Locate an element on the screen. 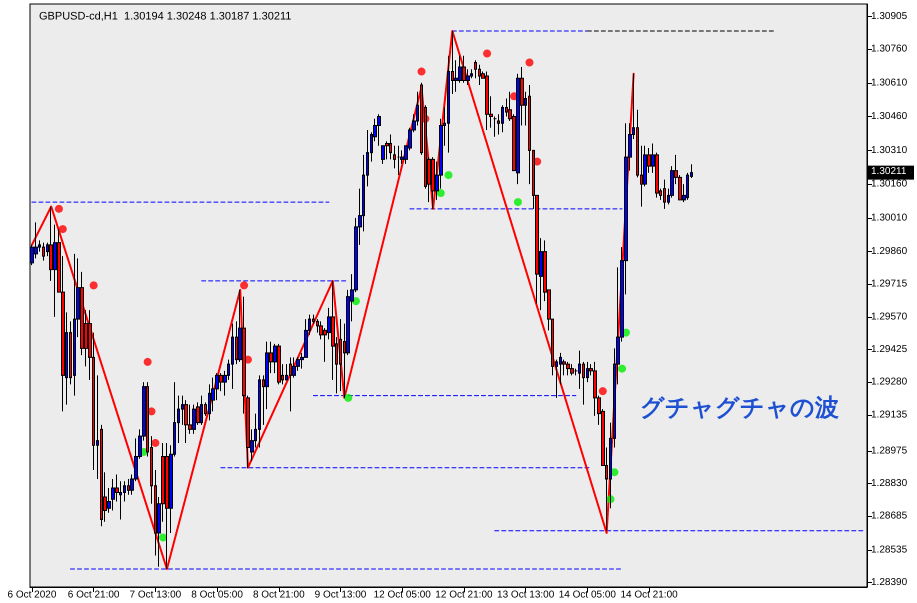  x-tick-label: 12 Oct 05:00 is located at coordinates (403, 595).